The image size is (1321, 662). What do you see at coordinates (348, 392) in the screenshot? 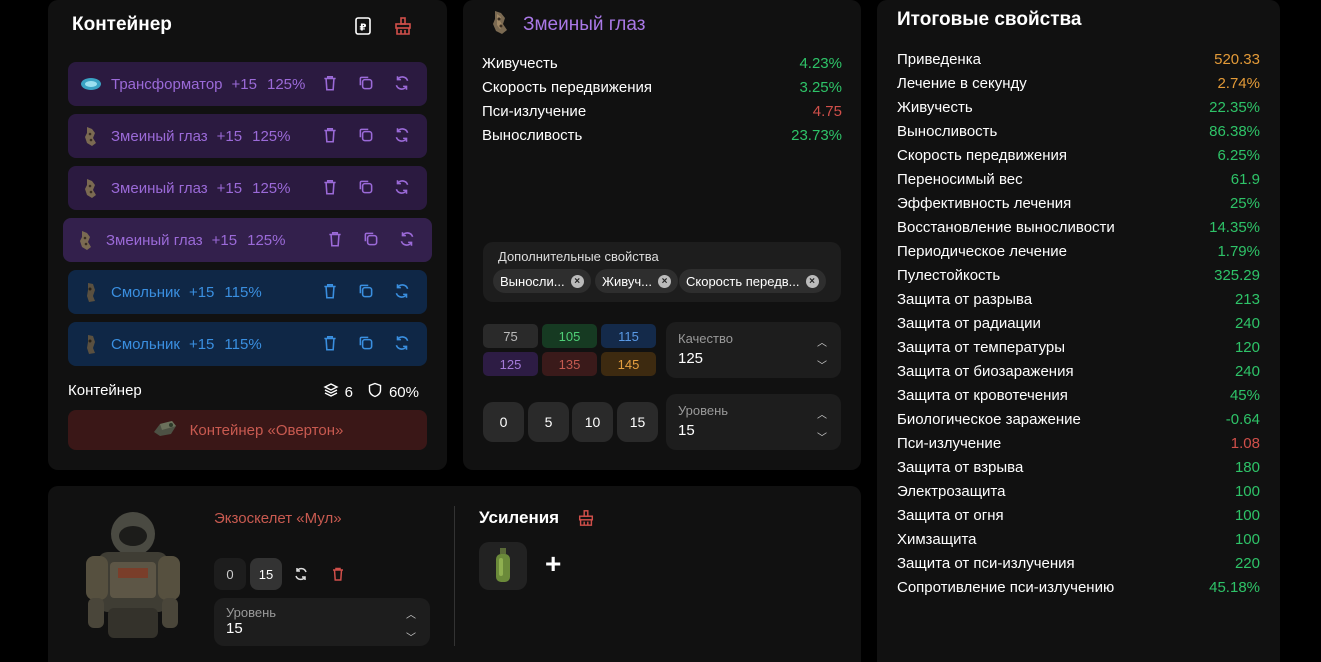
I see `container-slots: 6` at bounding box center [348, 392].